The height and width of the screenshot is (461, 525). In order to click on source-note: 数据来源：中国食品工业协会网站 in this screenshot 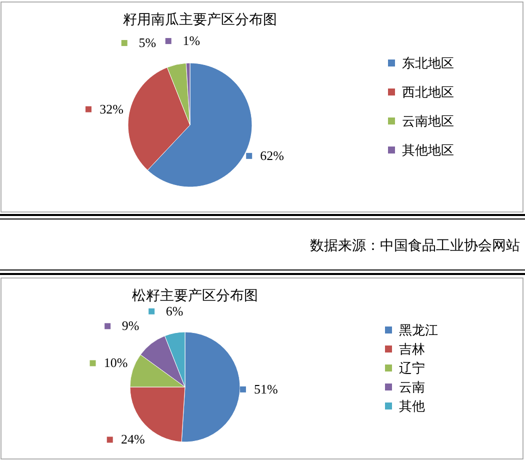, I will do `click(415, 246)`.